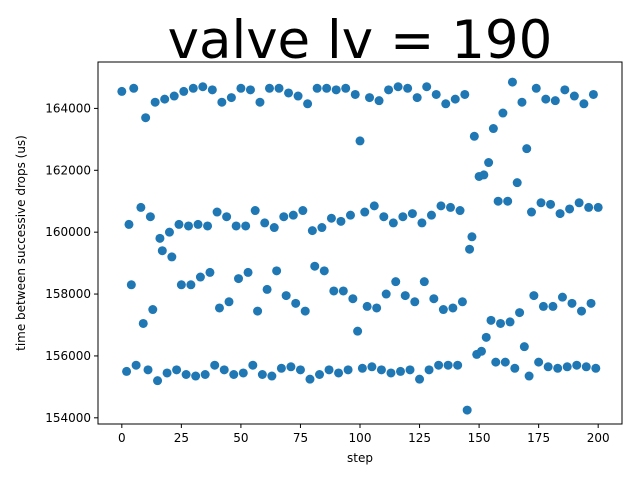  I want to click on y-tick-label: 156000, so click(68, 356).